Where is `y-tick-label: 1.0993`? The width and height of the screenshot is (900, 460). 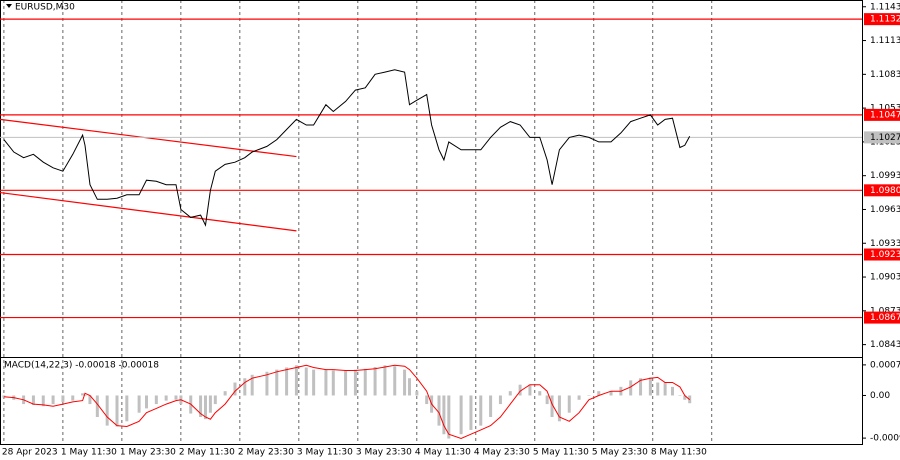 y-tick-label: 1.0993 is located at coordinates (885, 176).